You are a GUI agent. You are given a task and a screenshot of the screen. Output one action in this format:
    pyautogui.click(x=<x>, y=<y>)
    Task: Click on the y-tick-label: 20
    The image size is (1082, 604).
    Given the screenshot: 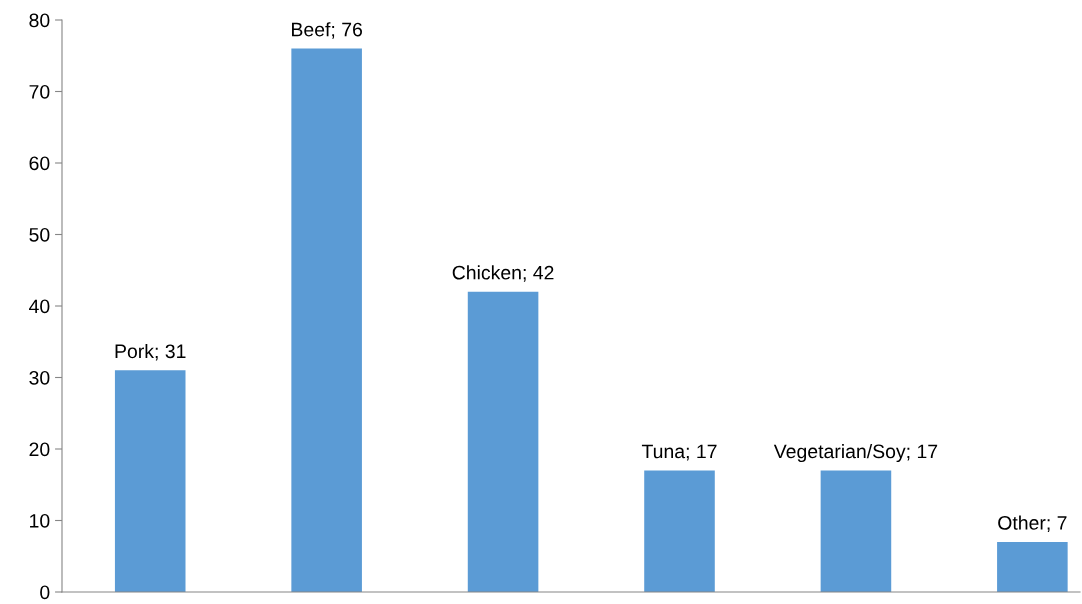 What is the action you would take?
    pyautogui.click(x=39, y=449)
    